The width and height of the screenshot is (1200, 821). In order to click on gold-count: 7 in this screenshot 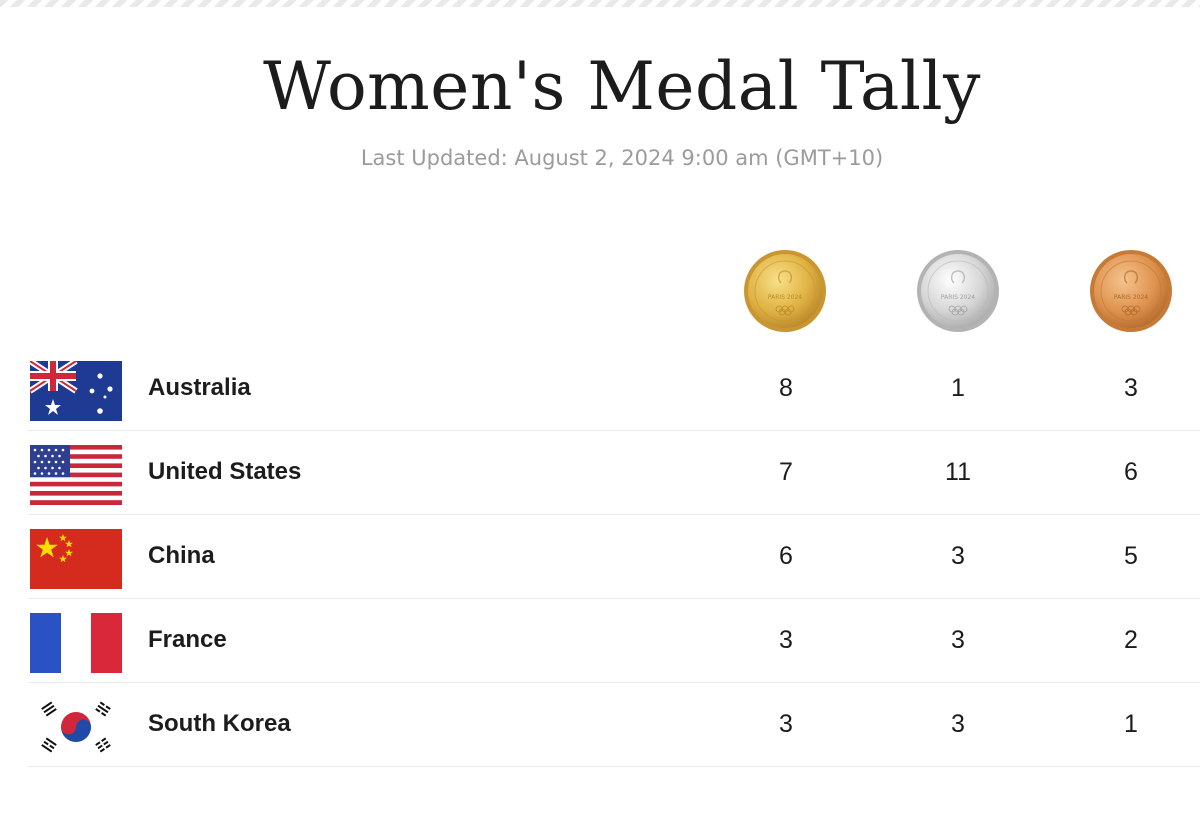, I will do `click(786, 472)`.